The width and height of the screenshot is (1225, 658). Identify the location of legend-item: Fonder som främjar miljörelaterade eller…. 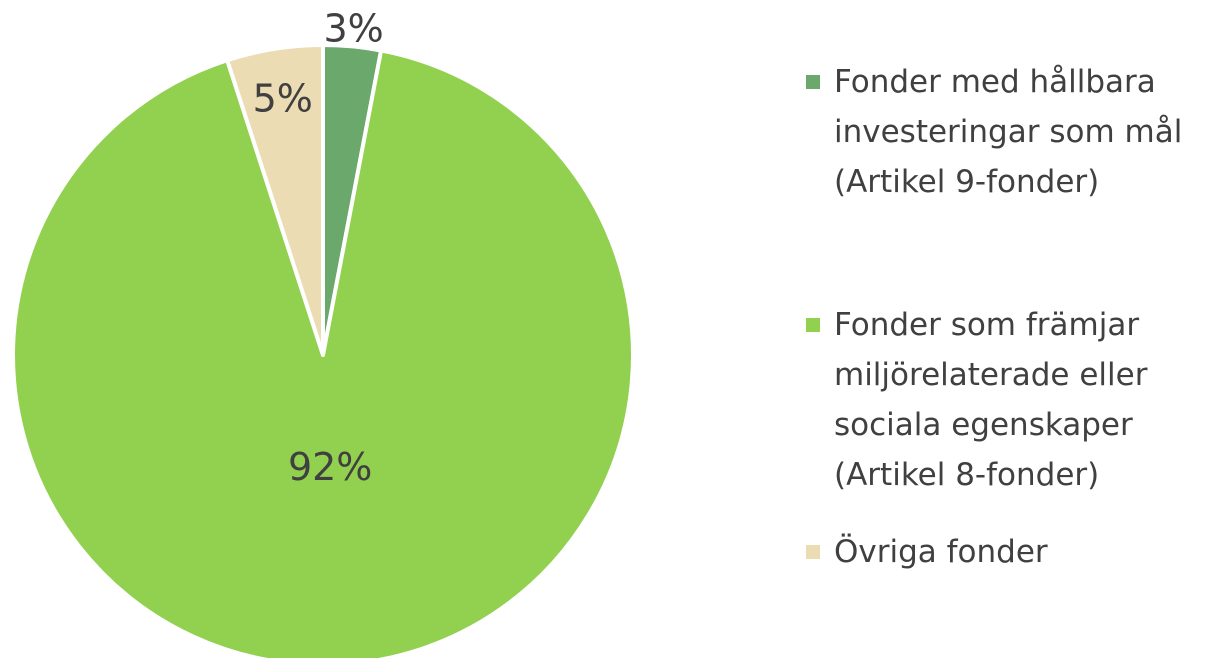
(1013, 400).